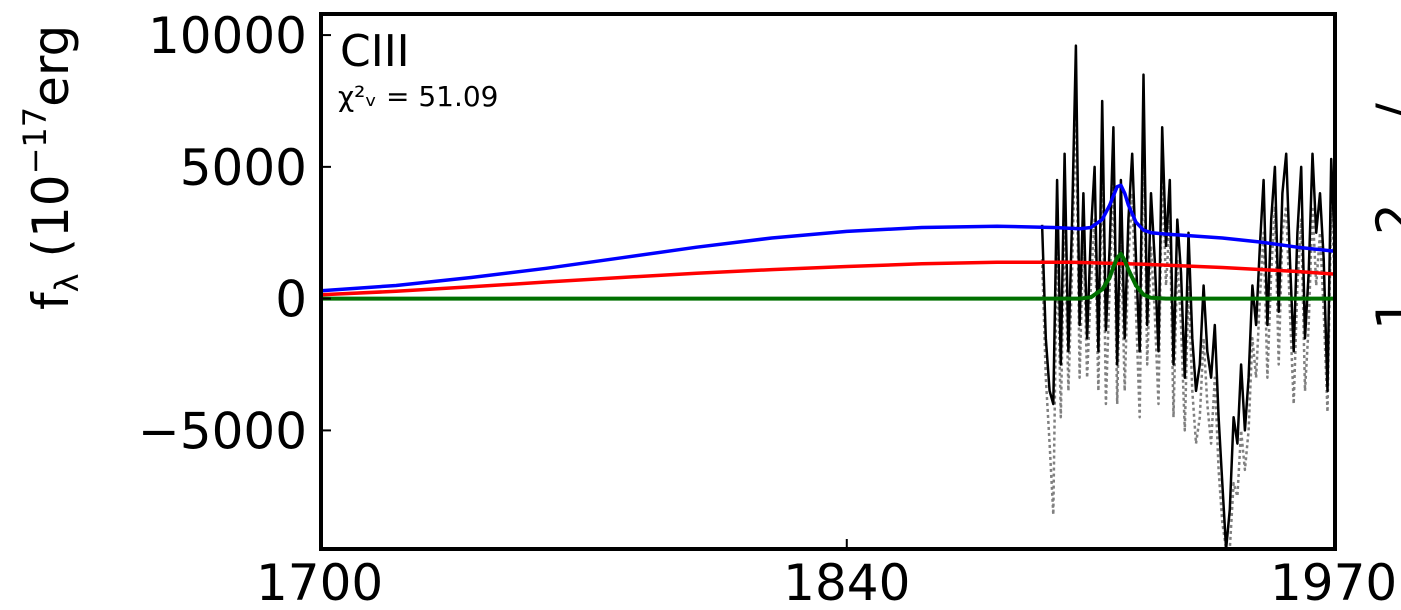  What do you see at coordinates (227, 36) in the screenshot?
I see `y-tick-label: 10000` at bounding box center [227, 36].